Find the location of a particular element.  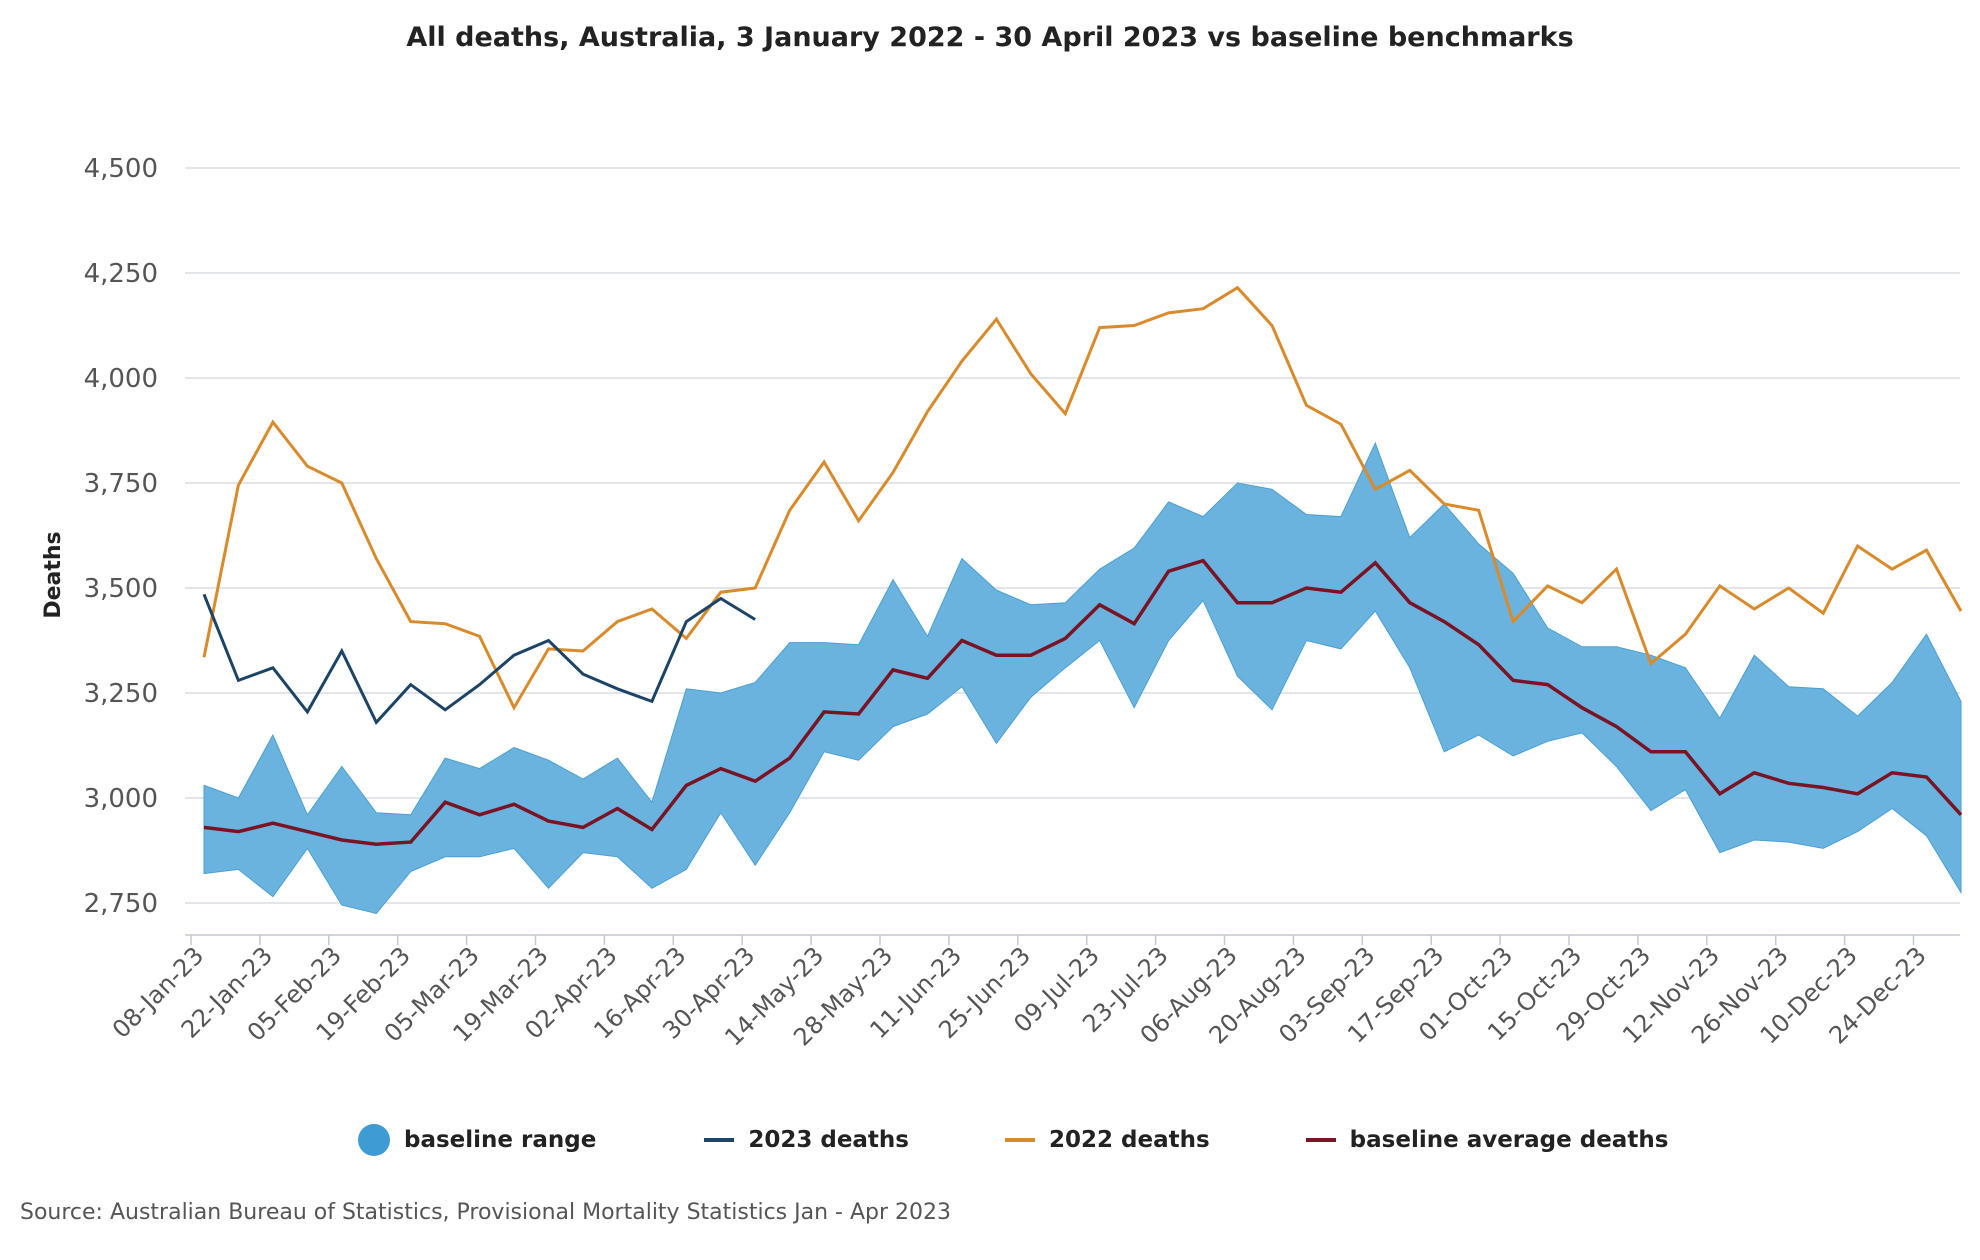

y-tick-label: 3,750 is located at coordinates (121, 484).